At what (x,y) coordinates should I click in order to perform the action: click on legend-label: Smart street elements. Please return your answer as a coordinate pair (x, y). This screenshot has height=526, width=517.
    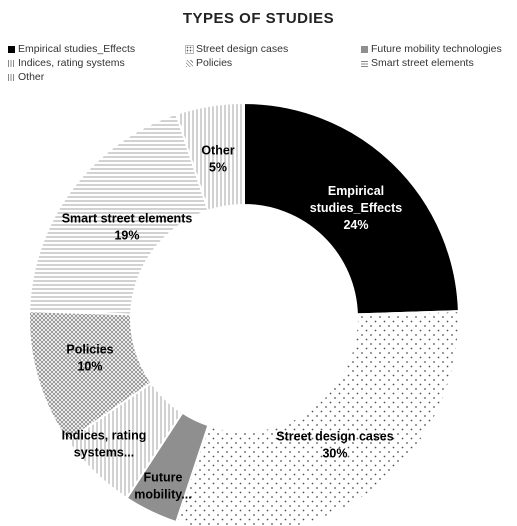
    Looking at the image, I should click on (422, 63).